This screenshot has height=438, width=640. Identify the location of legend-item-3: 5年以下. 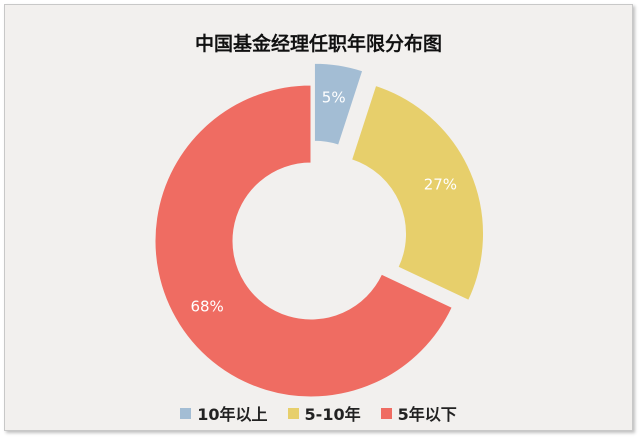
(418, 413).